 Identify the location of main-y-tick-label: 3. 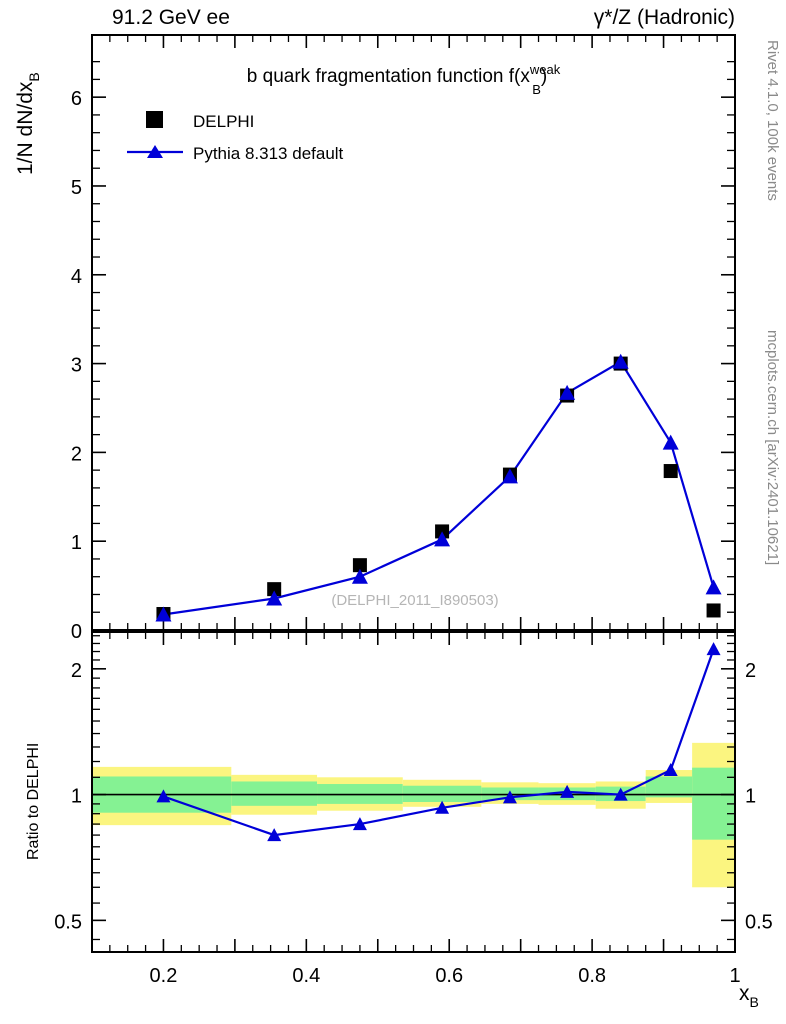
(76, 366).